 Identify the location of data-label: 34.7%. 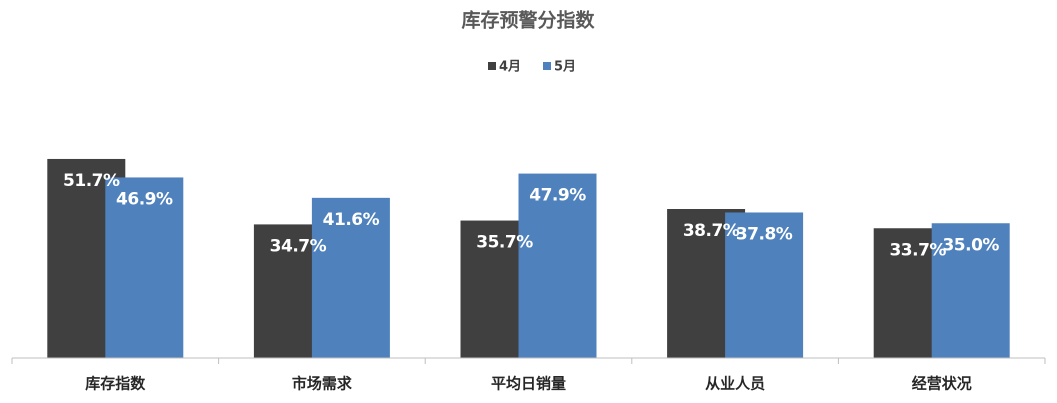
(298, 246).